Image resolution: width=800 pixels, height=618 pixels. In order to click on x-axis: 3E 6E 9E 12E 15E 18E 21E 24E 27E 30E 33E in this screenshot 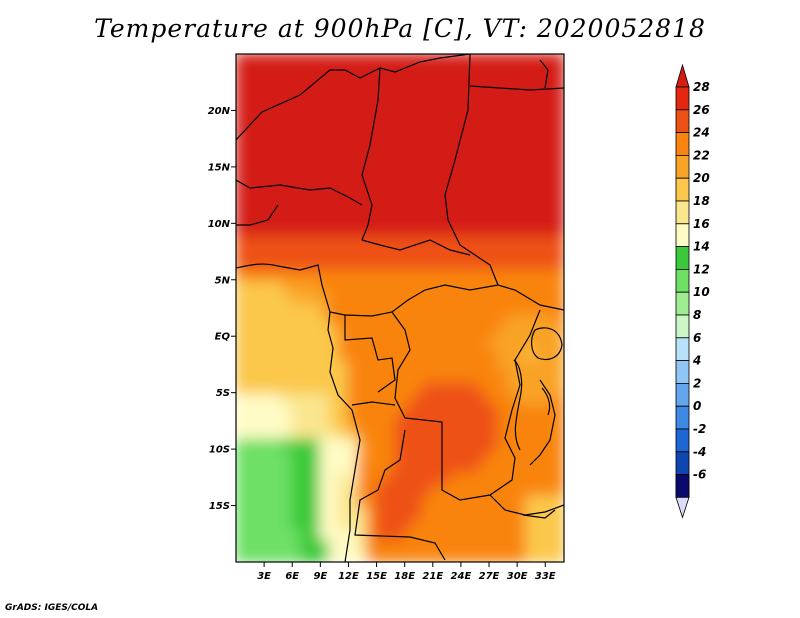, I will do `click(406, 572)`.